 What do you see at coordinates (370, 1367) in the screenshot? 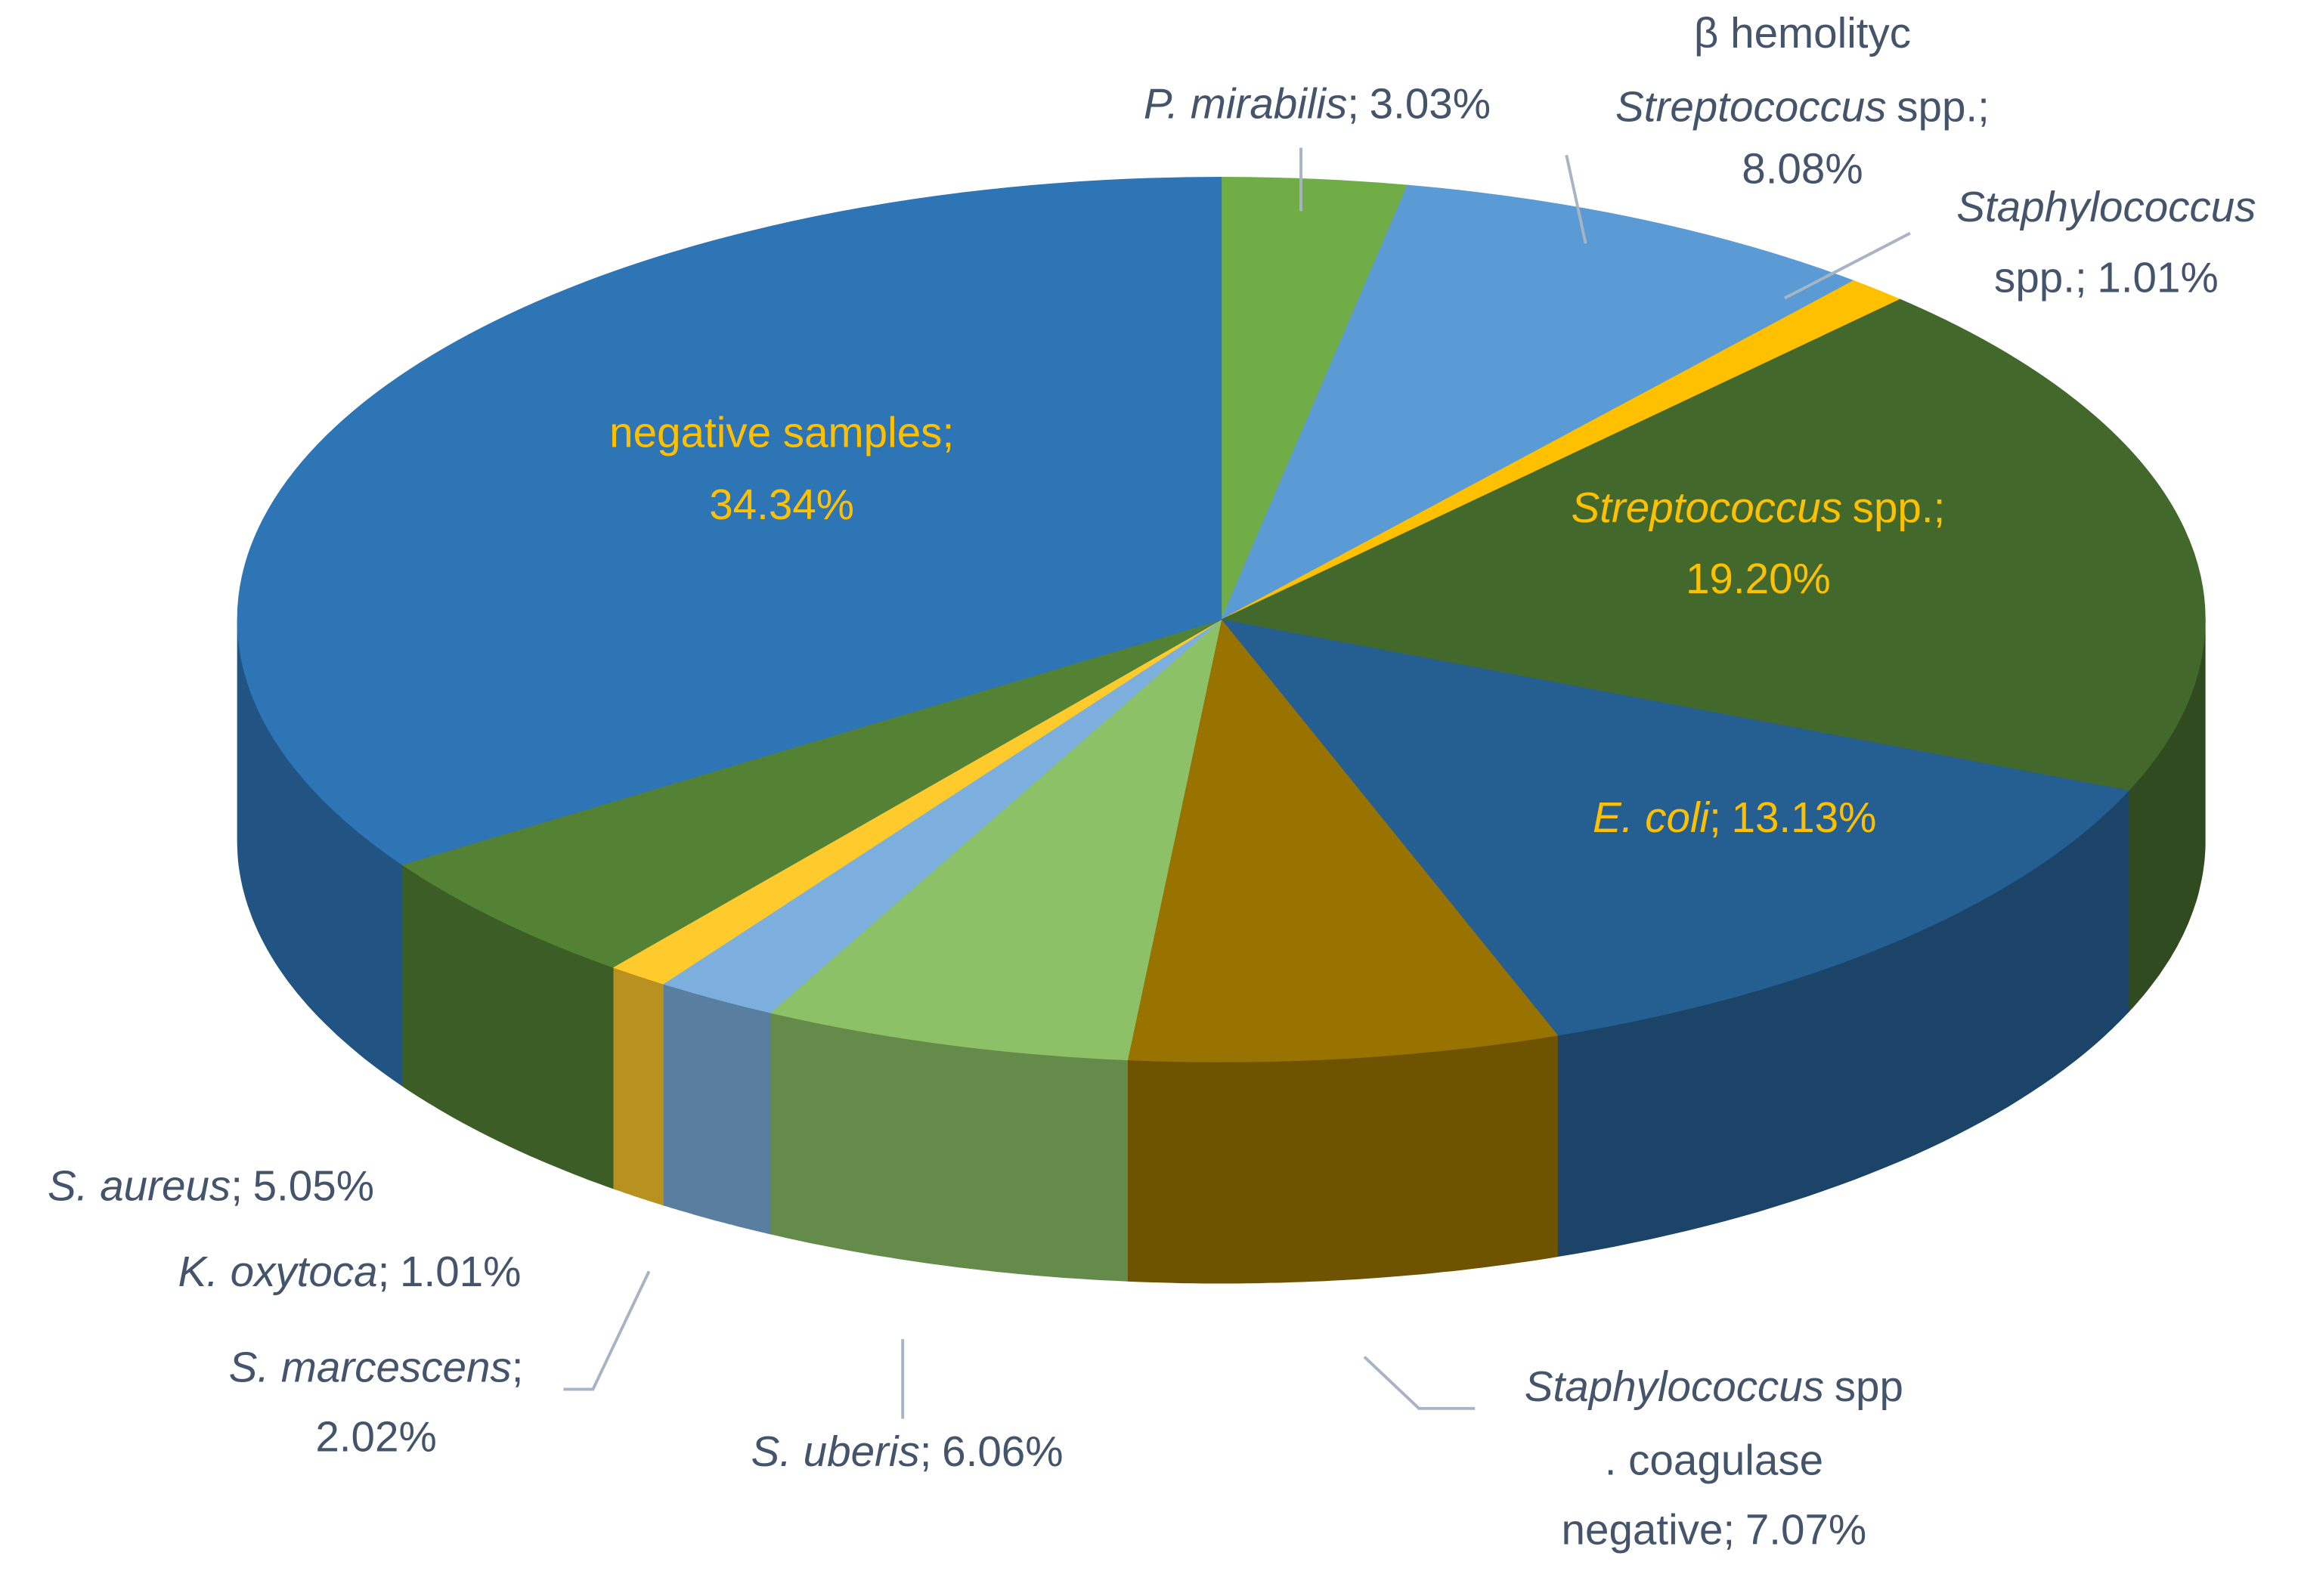
I see `category-label: S. marcescens` at bounding box center [370, 1367].